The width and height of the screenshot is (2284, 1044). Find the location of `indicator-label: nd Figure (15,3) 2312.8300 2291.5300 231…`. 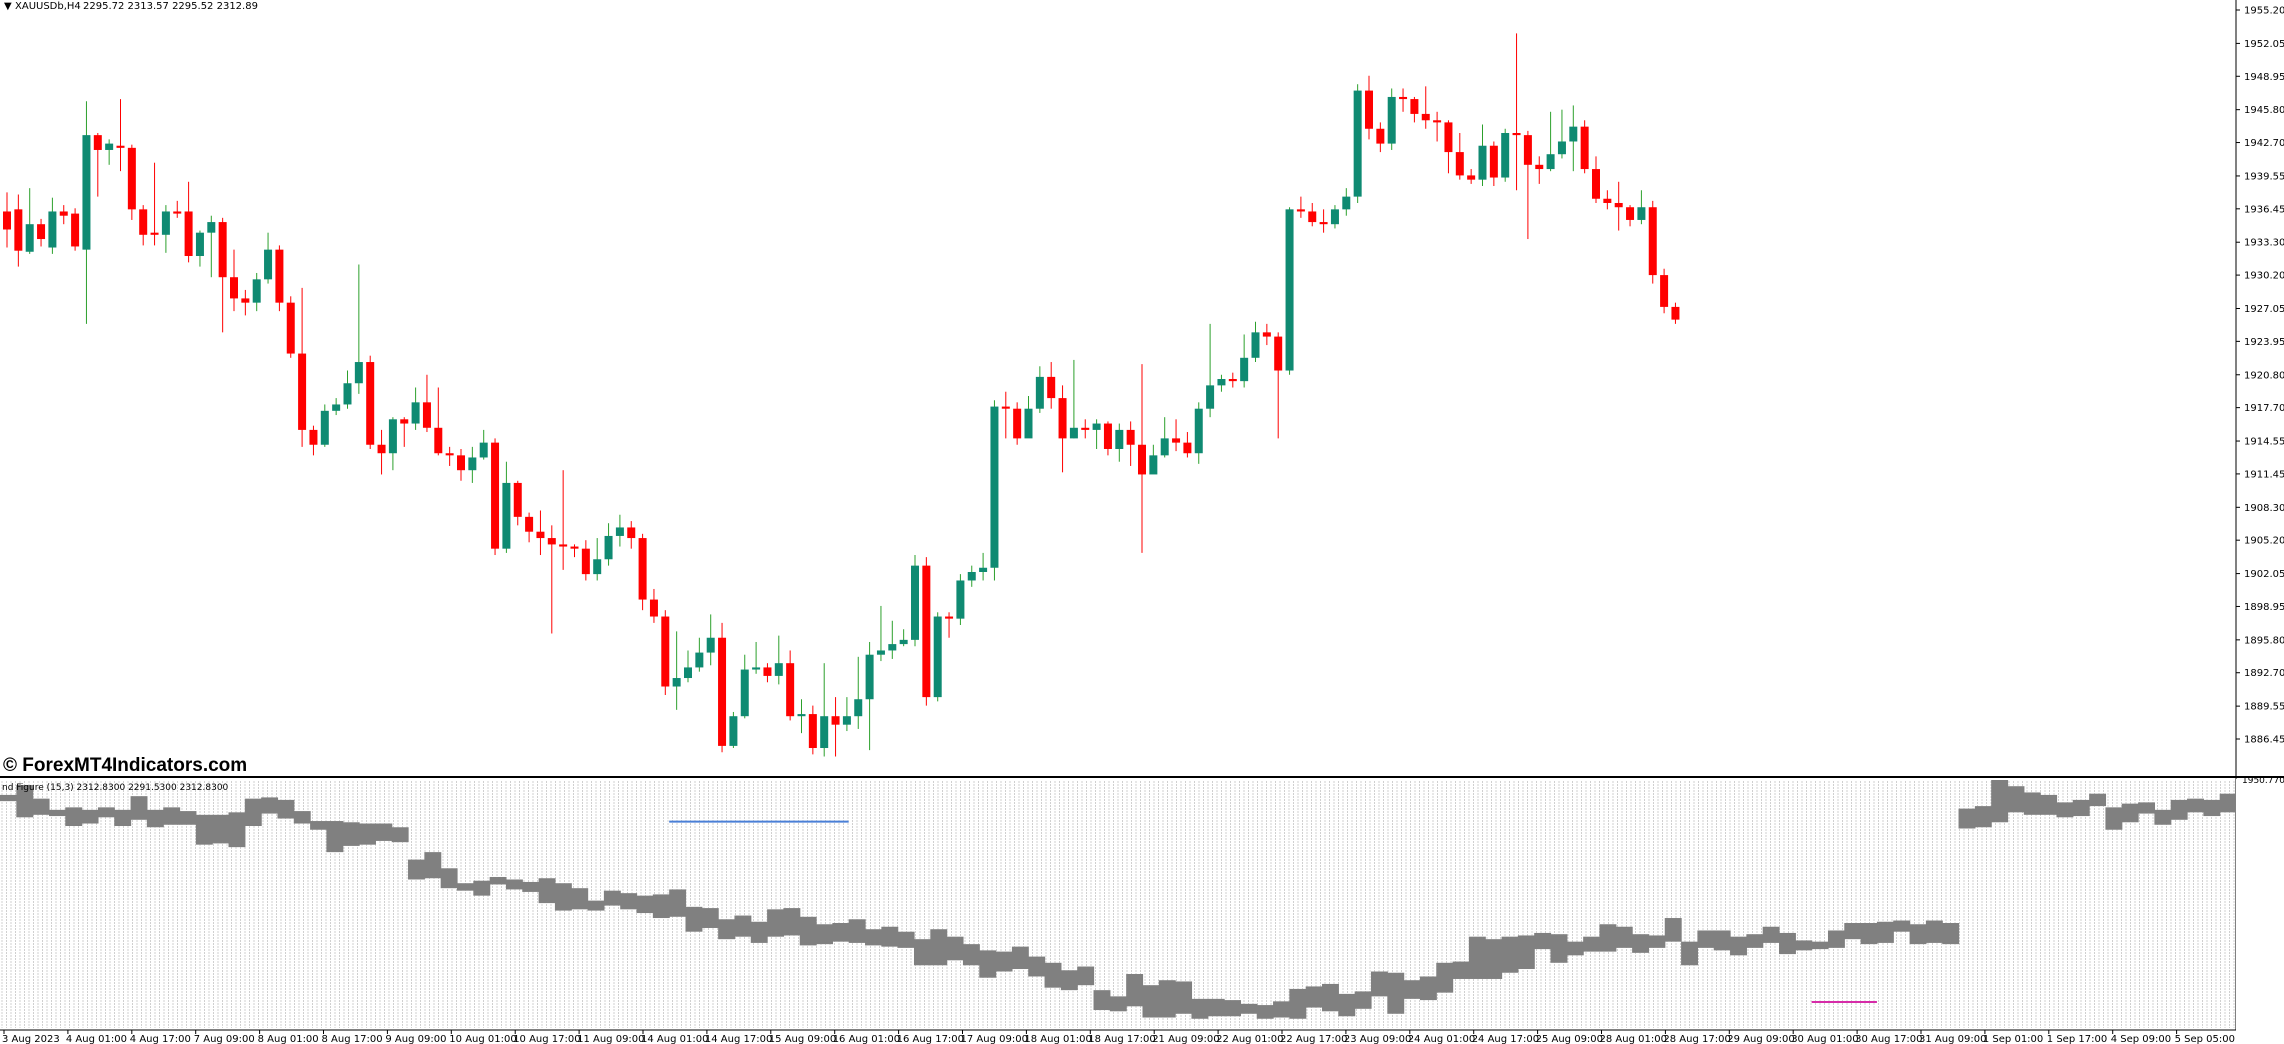

indicator-label: nd Figure (15,3) 2312.8300 2291.5300 231… is located at coordinates (115, 788).